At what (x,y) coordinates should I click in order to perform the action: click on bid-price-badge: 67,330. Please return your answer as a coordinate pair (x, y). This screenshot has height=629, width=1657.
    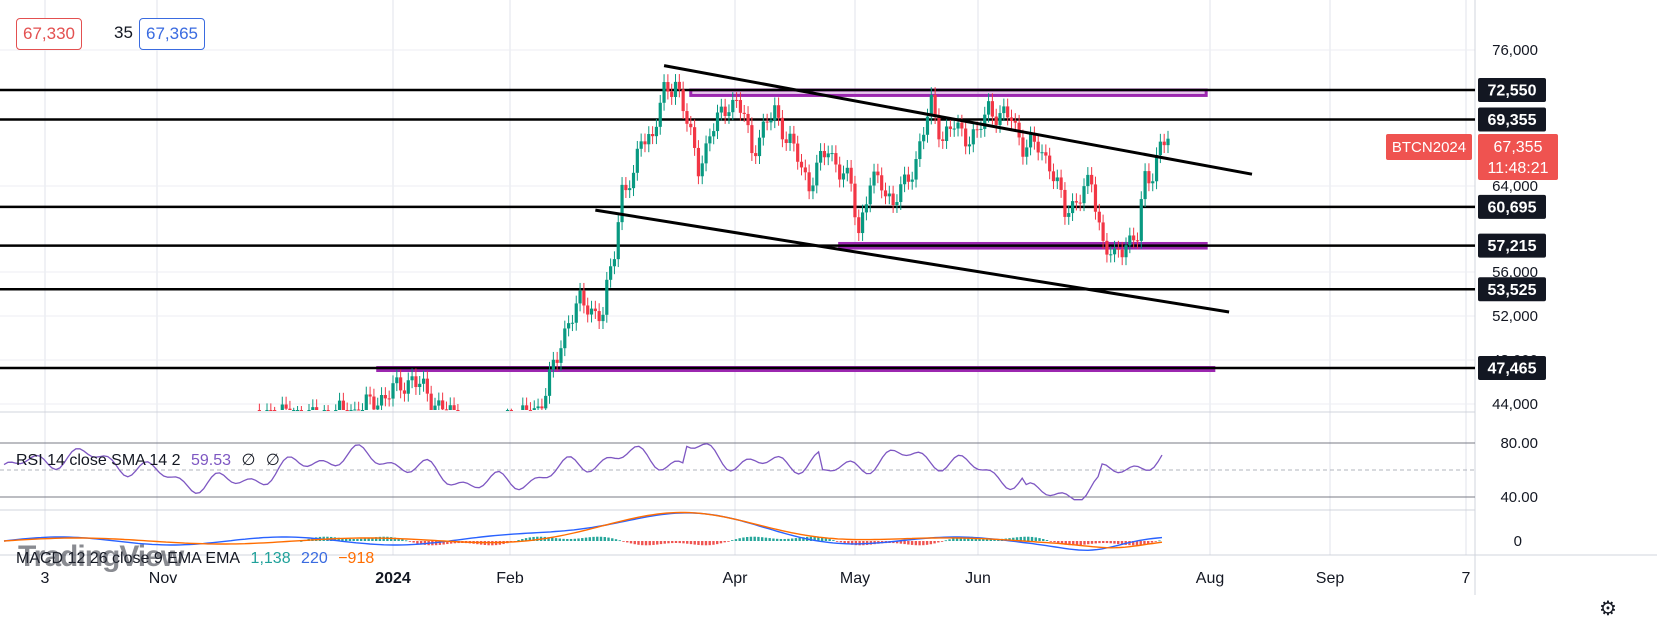
    Looking at the image, I should click on (49, 34).